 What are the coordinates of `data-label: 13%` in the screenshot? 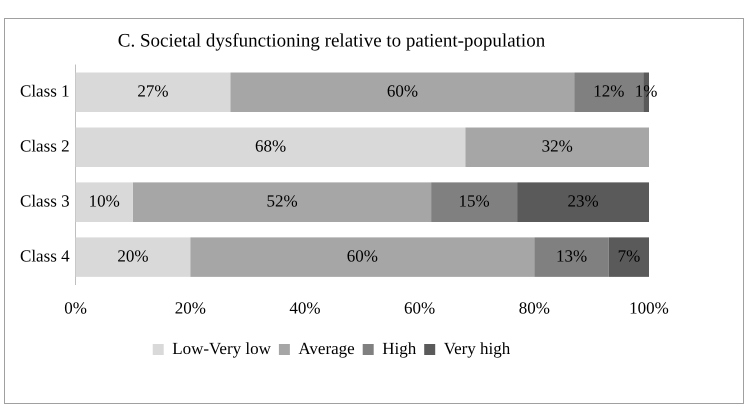 It's located at (572, 256).